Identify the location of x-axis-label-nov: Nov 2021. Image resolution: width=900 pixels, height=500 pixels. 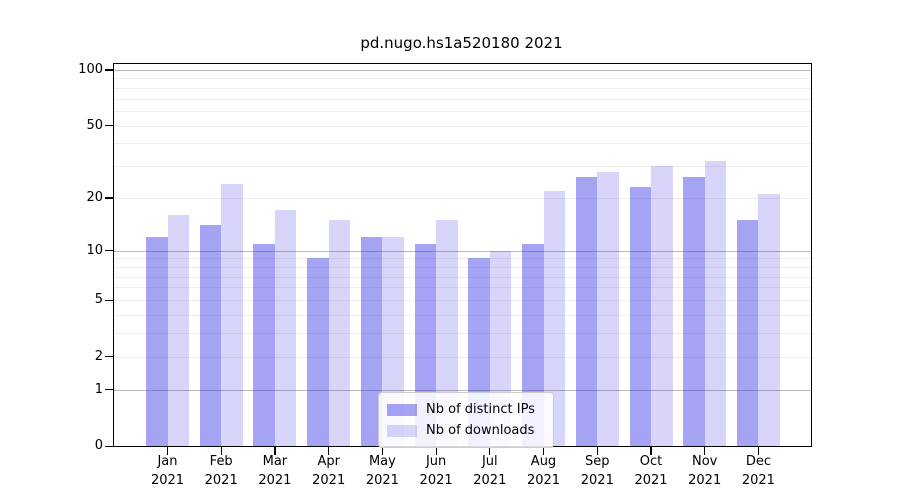
(705, 471).